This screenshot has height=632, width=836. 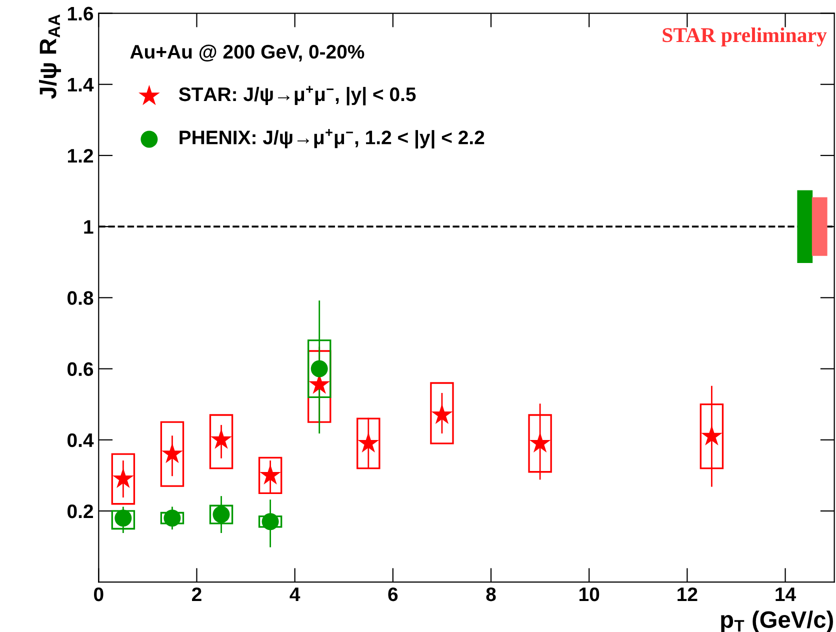 What do you see at coordinates (491, 594) in the screenshot?
I see `x-tick-label: 8` at bounding box center [491, 594].